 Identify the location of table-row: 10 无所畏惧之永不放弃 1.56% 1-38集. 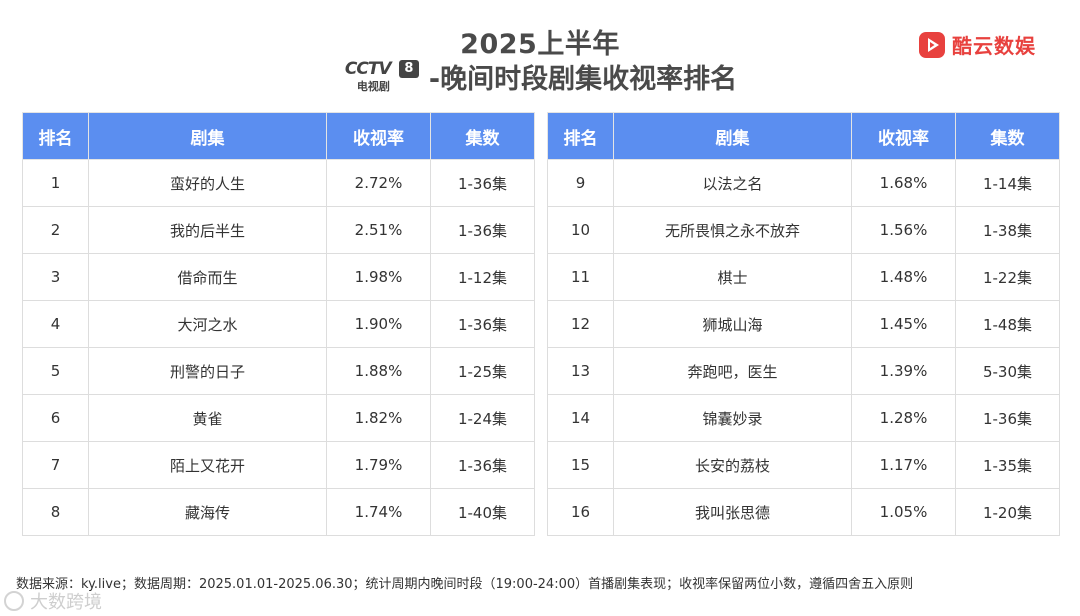
(803, 230).